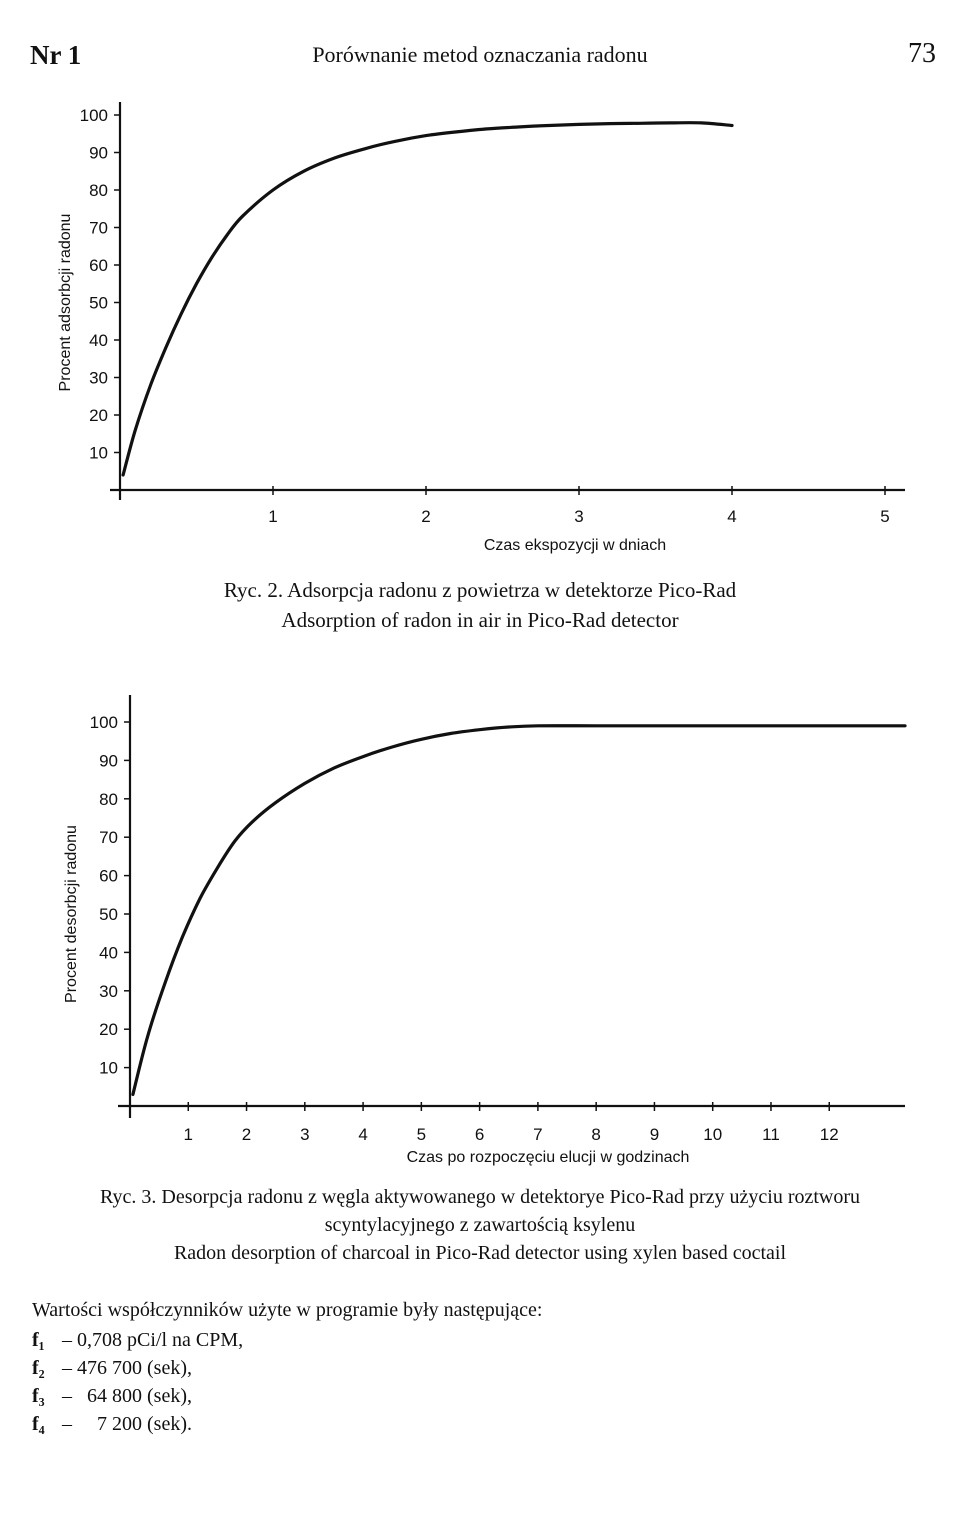 This screenshot has width=960, height=1528. What do you see at coordinates (38, 1368) in the screenshot?
I see `coefficient-symbol: f₂` at bounding box center [38, 1368].